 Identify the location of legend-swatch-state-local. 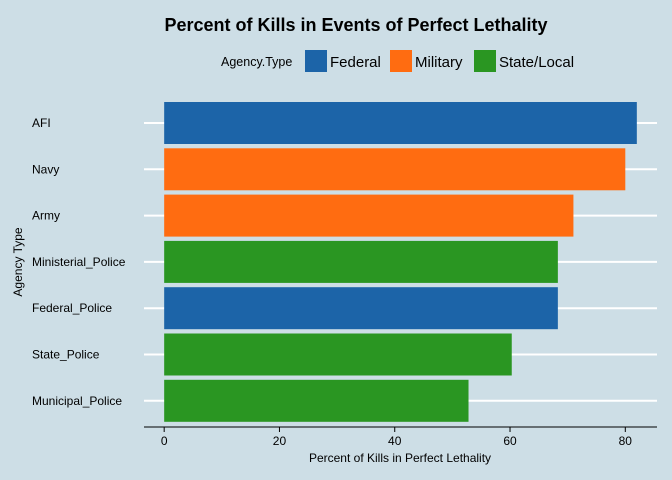
(485, 61).